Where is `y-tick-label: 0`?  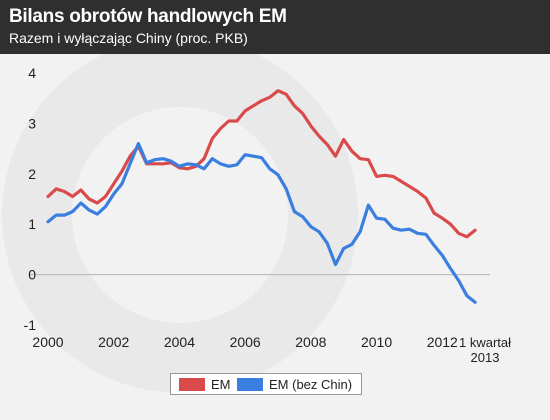 y-tick-label: 0 is located at coordinates (32, 275).